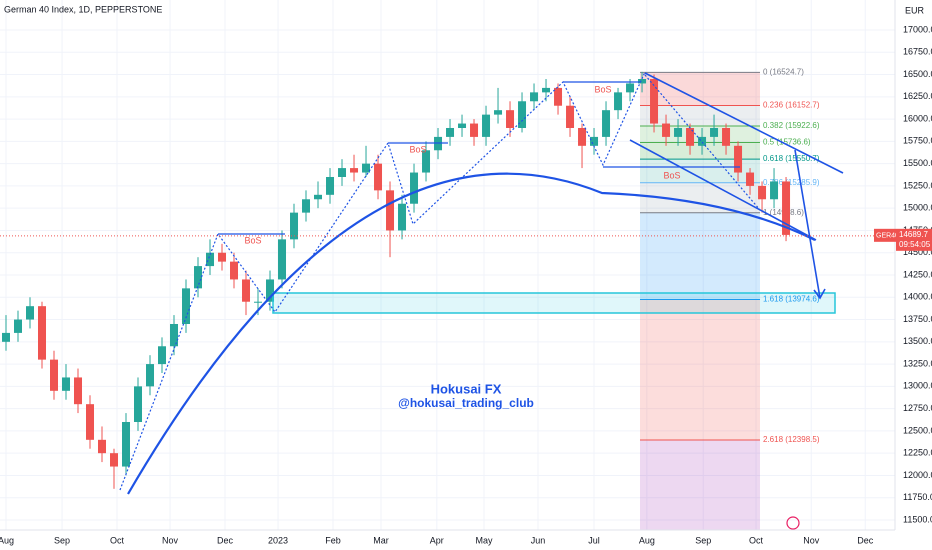  I want to click on y-tick-label: 17000.0, so click(917, 29).